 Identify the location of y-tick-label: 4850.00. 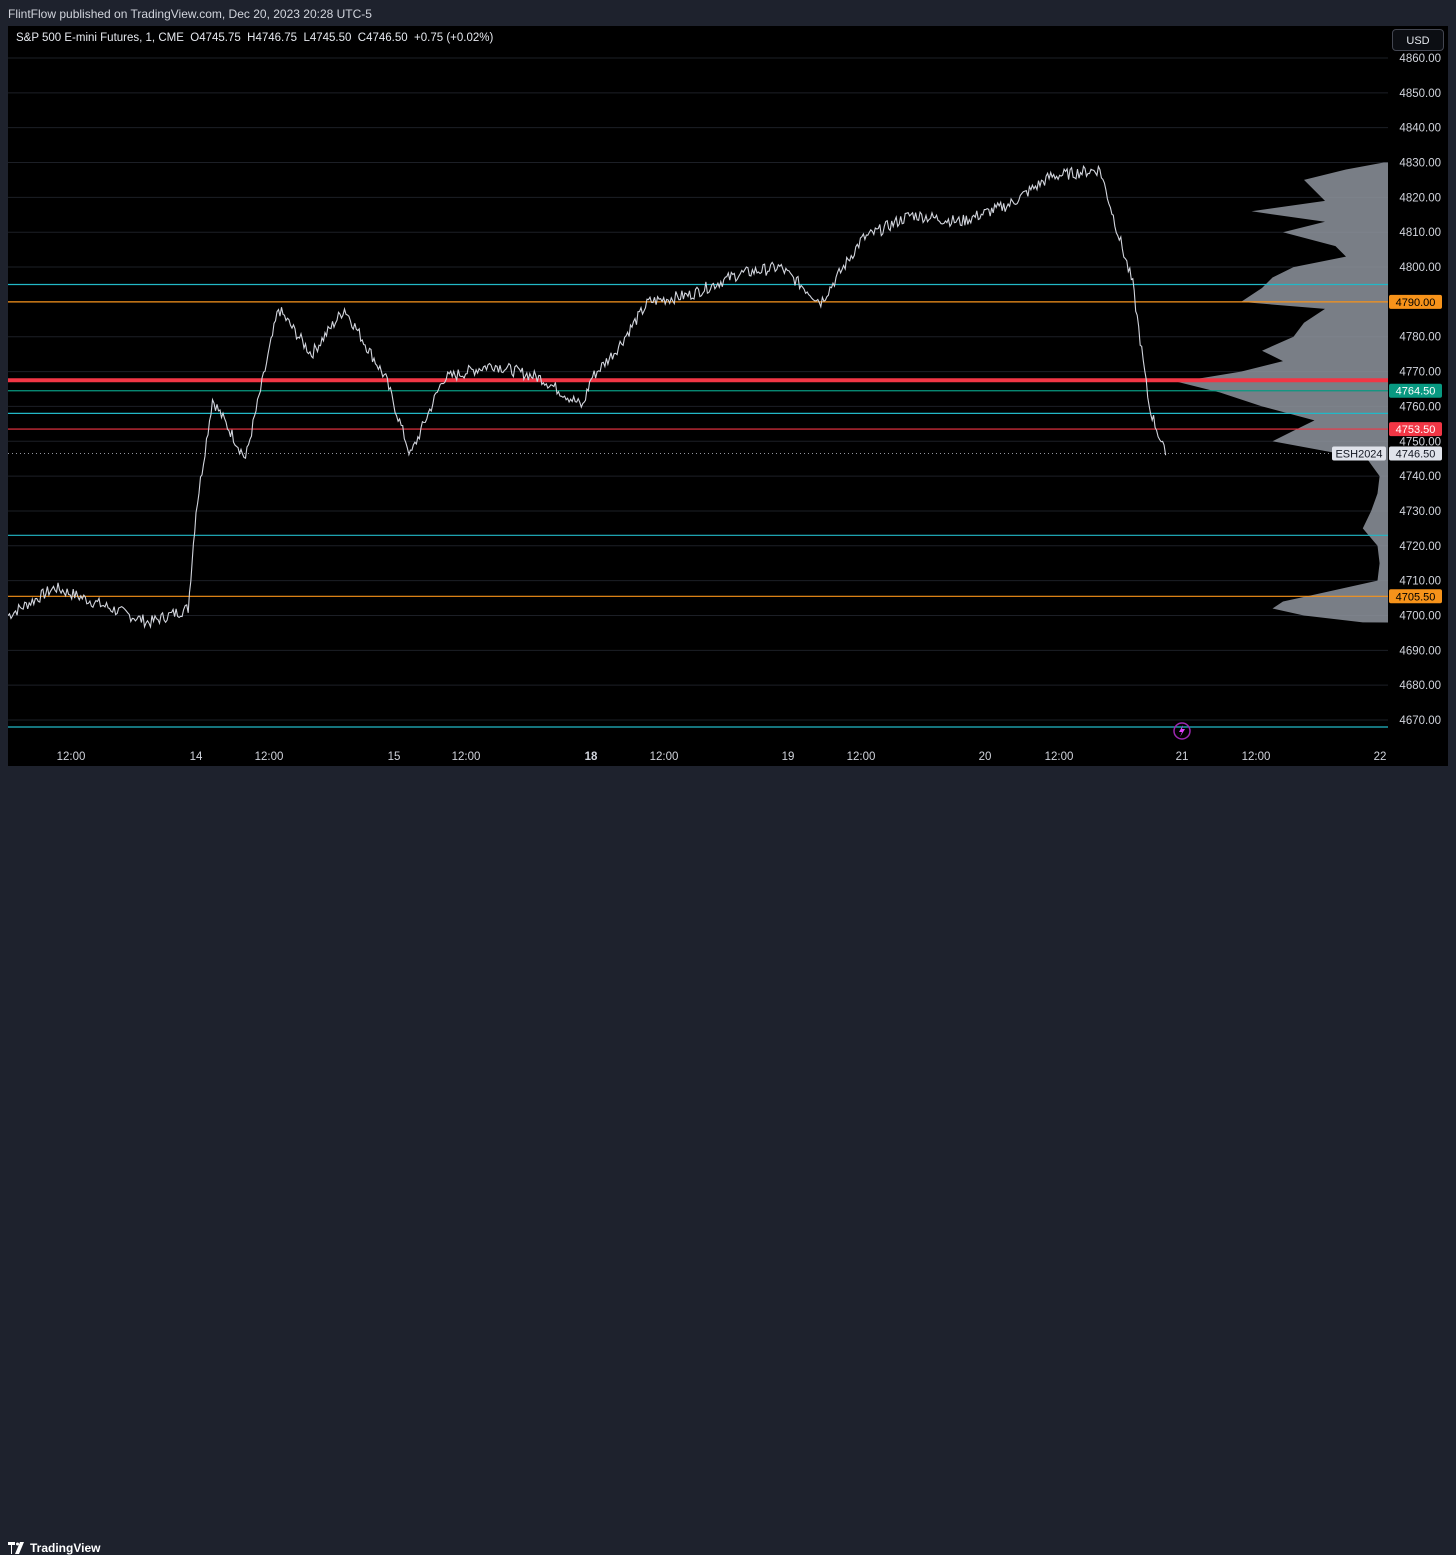
(1420, 94).